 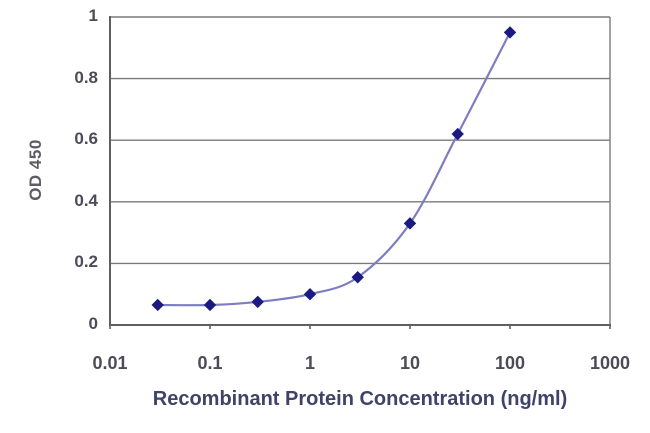 I want to click on x-axis-tick-label: 1, so click(x=310, y=363).